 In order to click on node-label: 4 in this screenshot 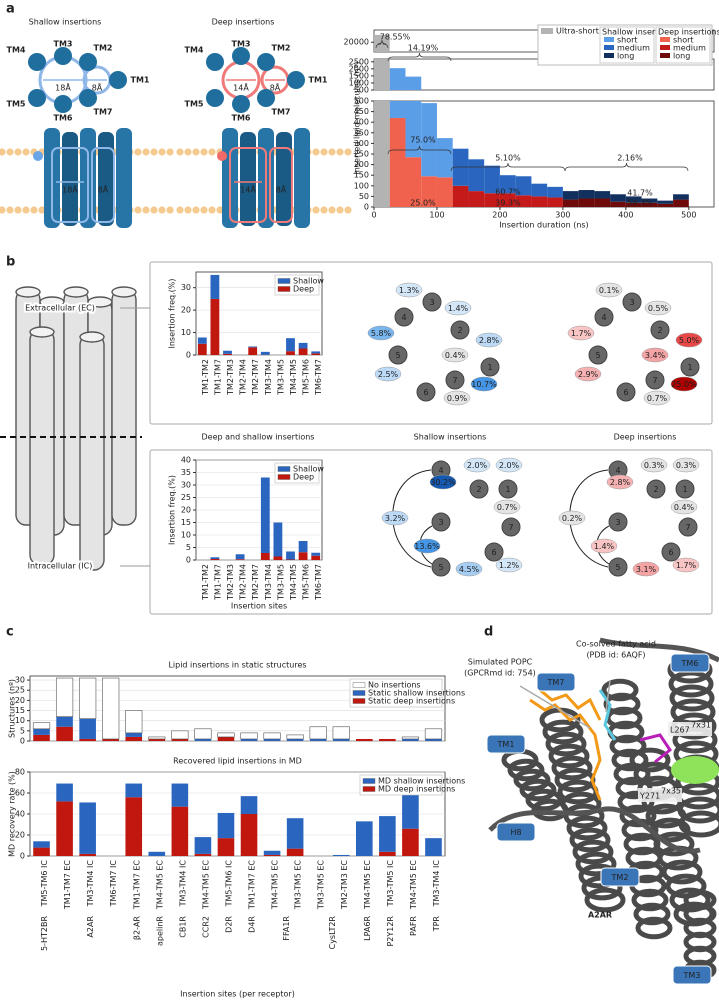, I will do `click(403, 317)`.